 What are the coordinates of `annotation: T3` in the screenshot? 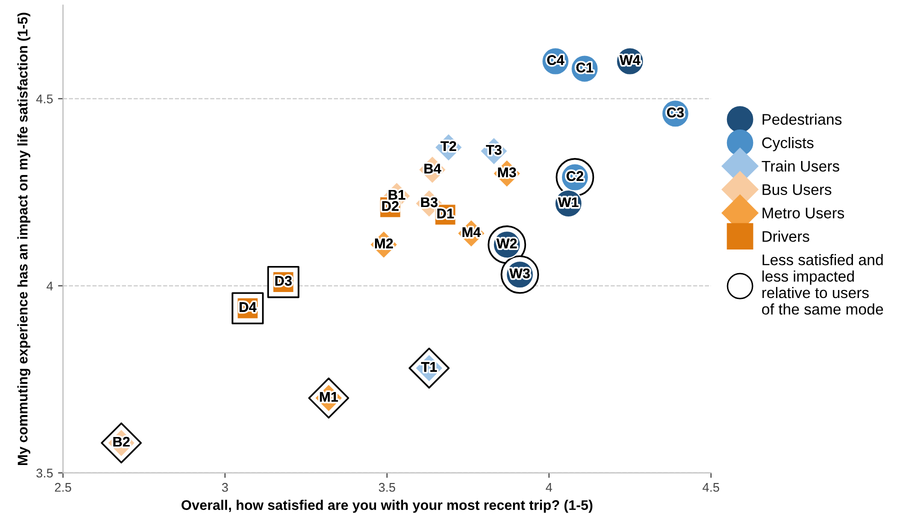 It's located at (494, 149).